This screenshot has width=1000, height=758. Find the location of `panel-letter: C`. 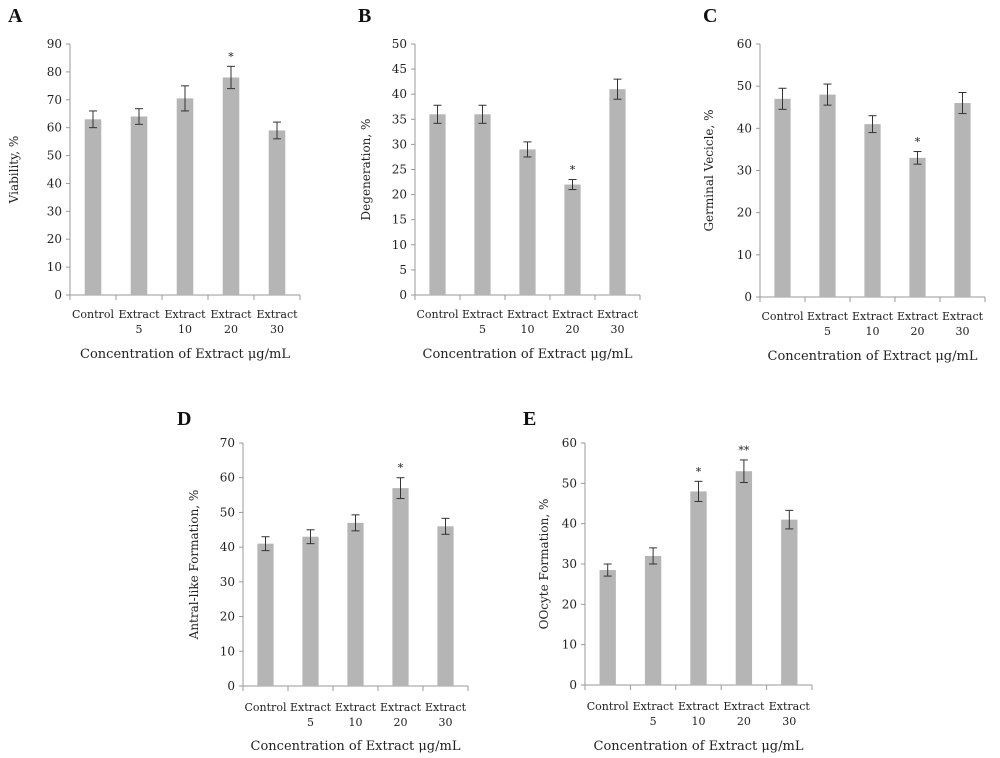

panel-letter: C is located at coordinates (710, 16).